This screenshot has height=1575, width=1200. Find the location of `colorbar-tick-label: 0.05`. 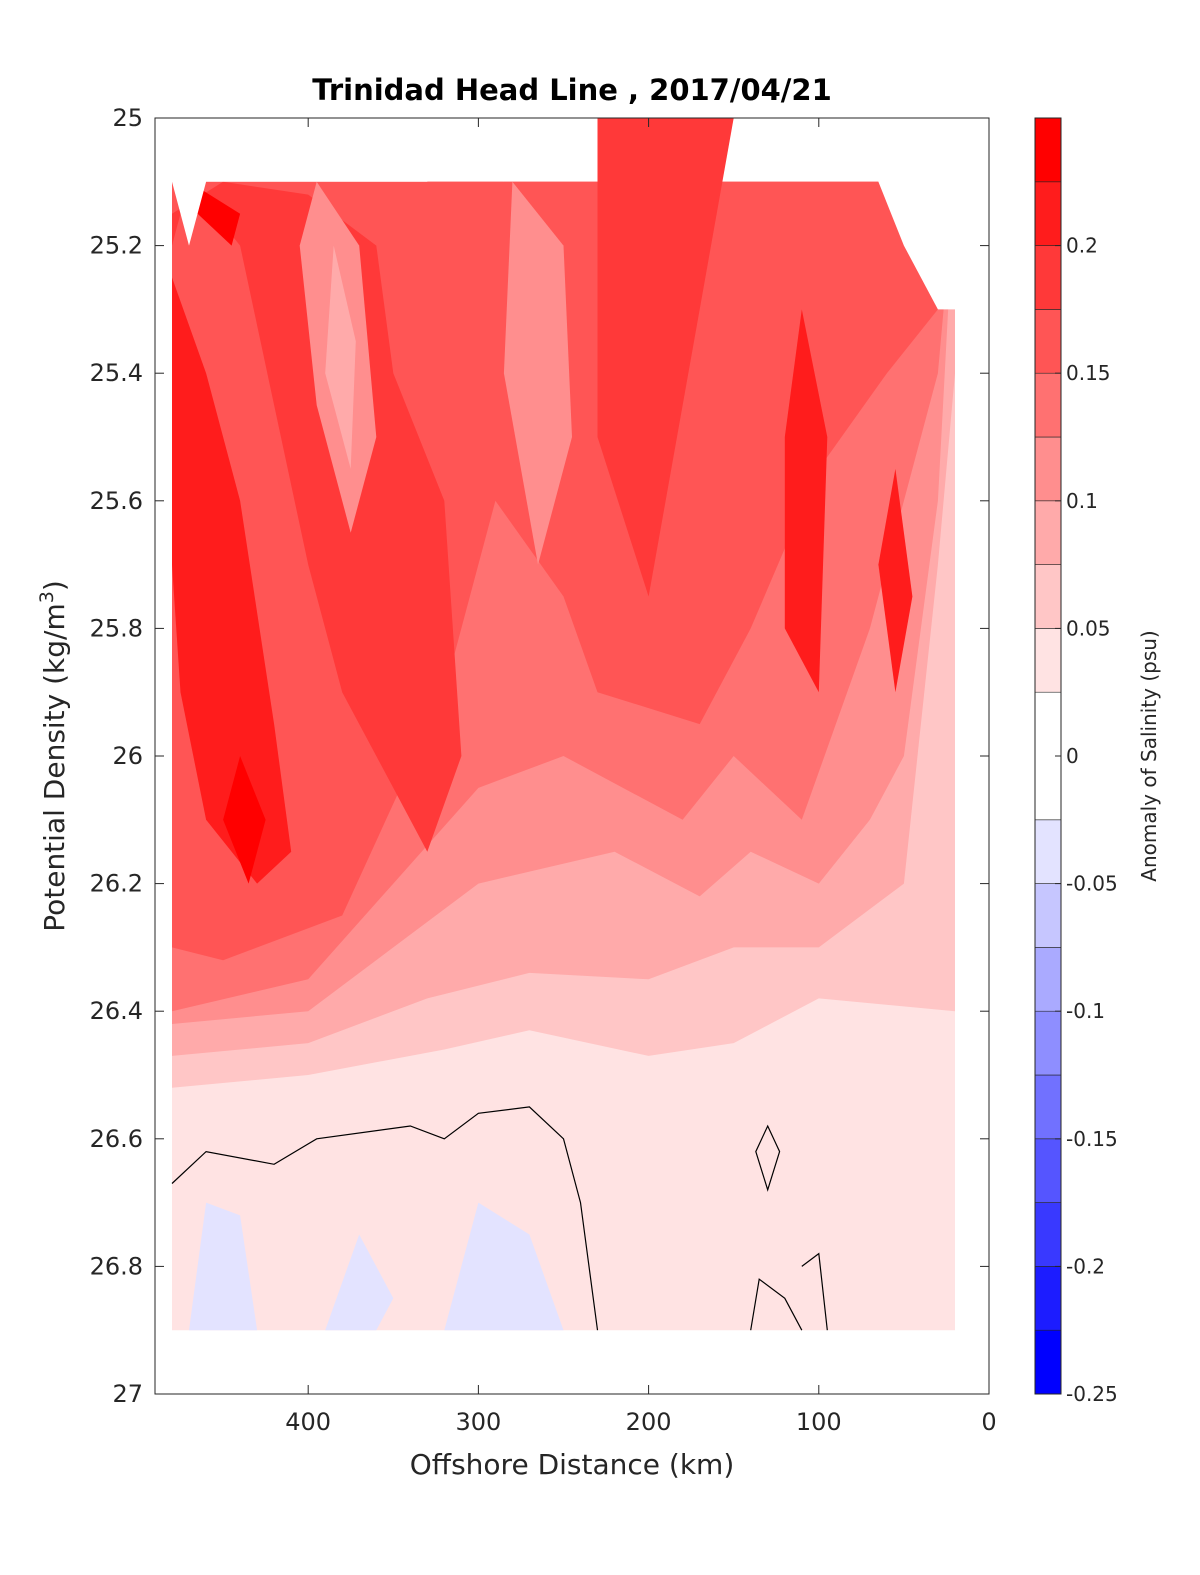

colorbar-tick-label: 0.05 is located at coordinates (1088, 628).